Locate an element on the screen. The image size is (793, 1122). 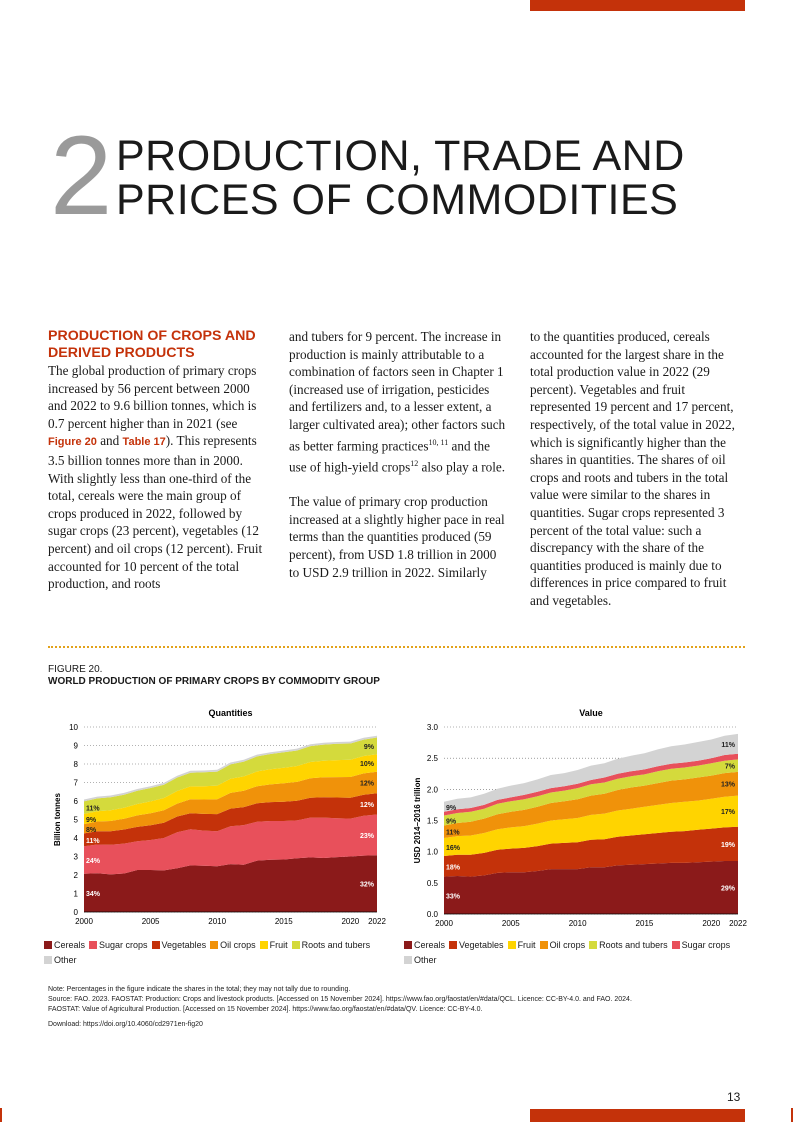
table-reference-link: Table 17 is located at coordinates (144, 442).